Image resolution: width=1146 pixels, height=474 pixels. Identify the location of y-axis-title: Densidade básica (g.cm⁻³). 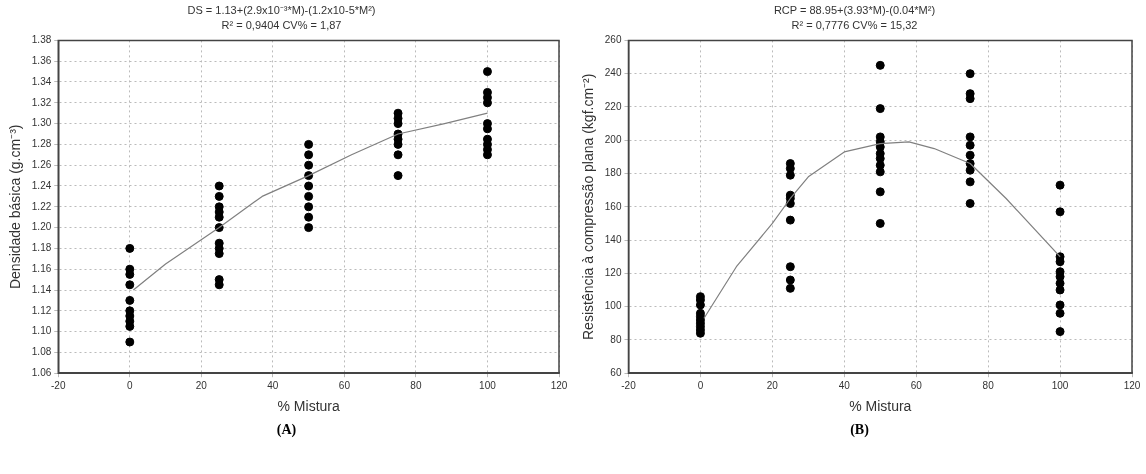
(15, 207).